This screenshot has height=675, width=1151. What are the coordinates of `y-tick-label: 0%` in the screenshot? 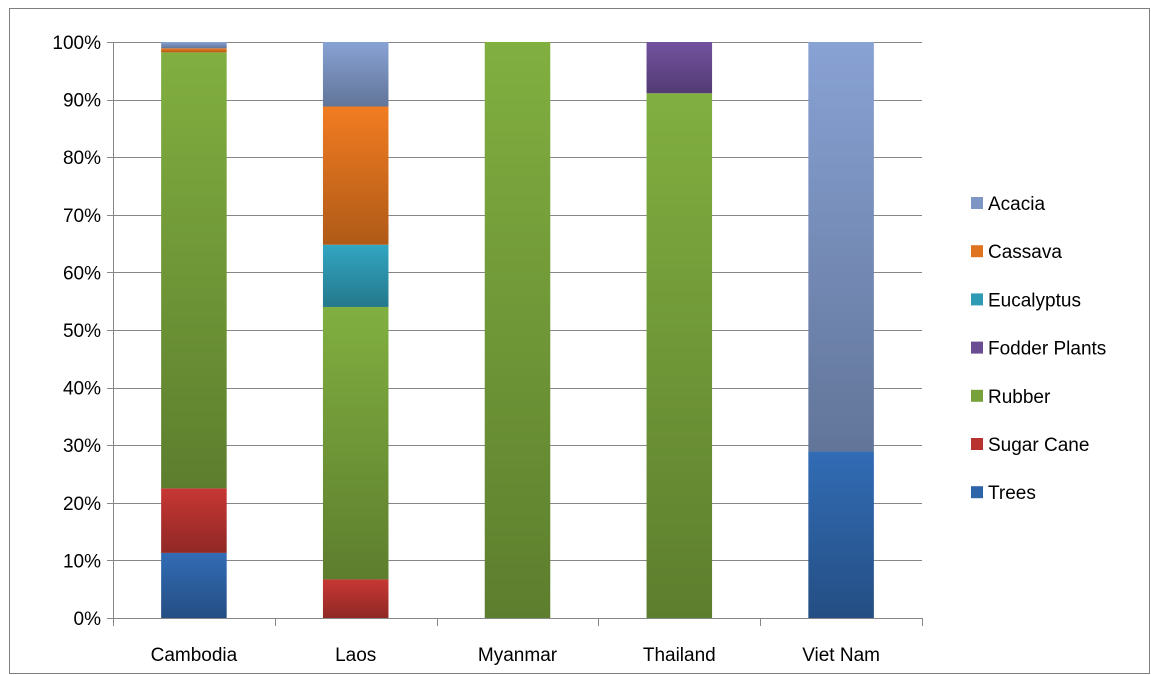 It's located at (88, 619).